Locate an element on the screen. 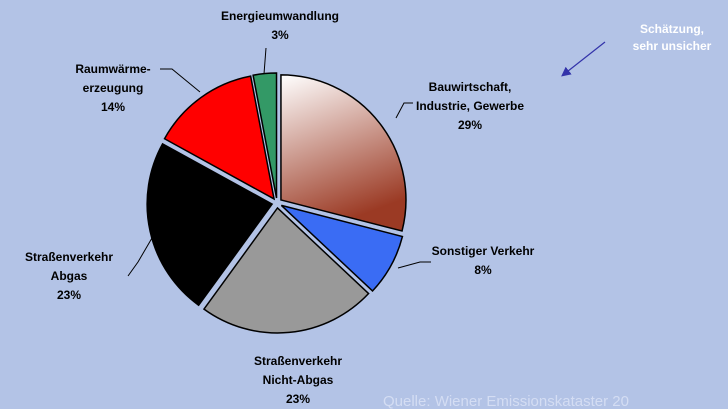 Image resolution: width=728 pixels, height=409 pixels. value-label: 8% is located at coordinates (483, 270).